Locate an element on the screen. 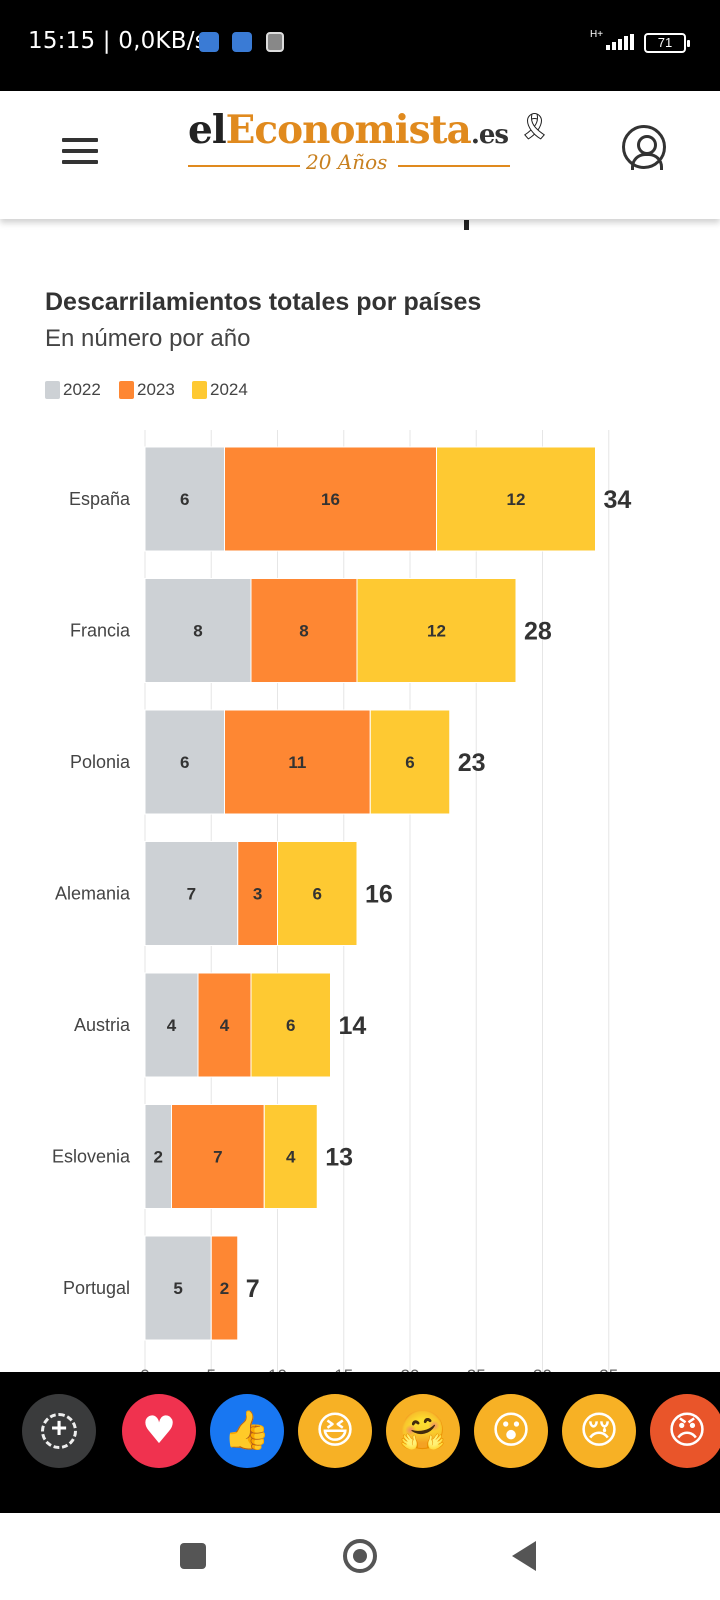 The height and width of the screenshot is (1600, 720). category-label: Alemania is located at coordinates (93, 894).